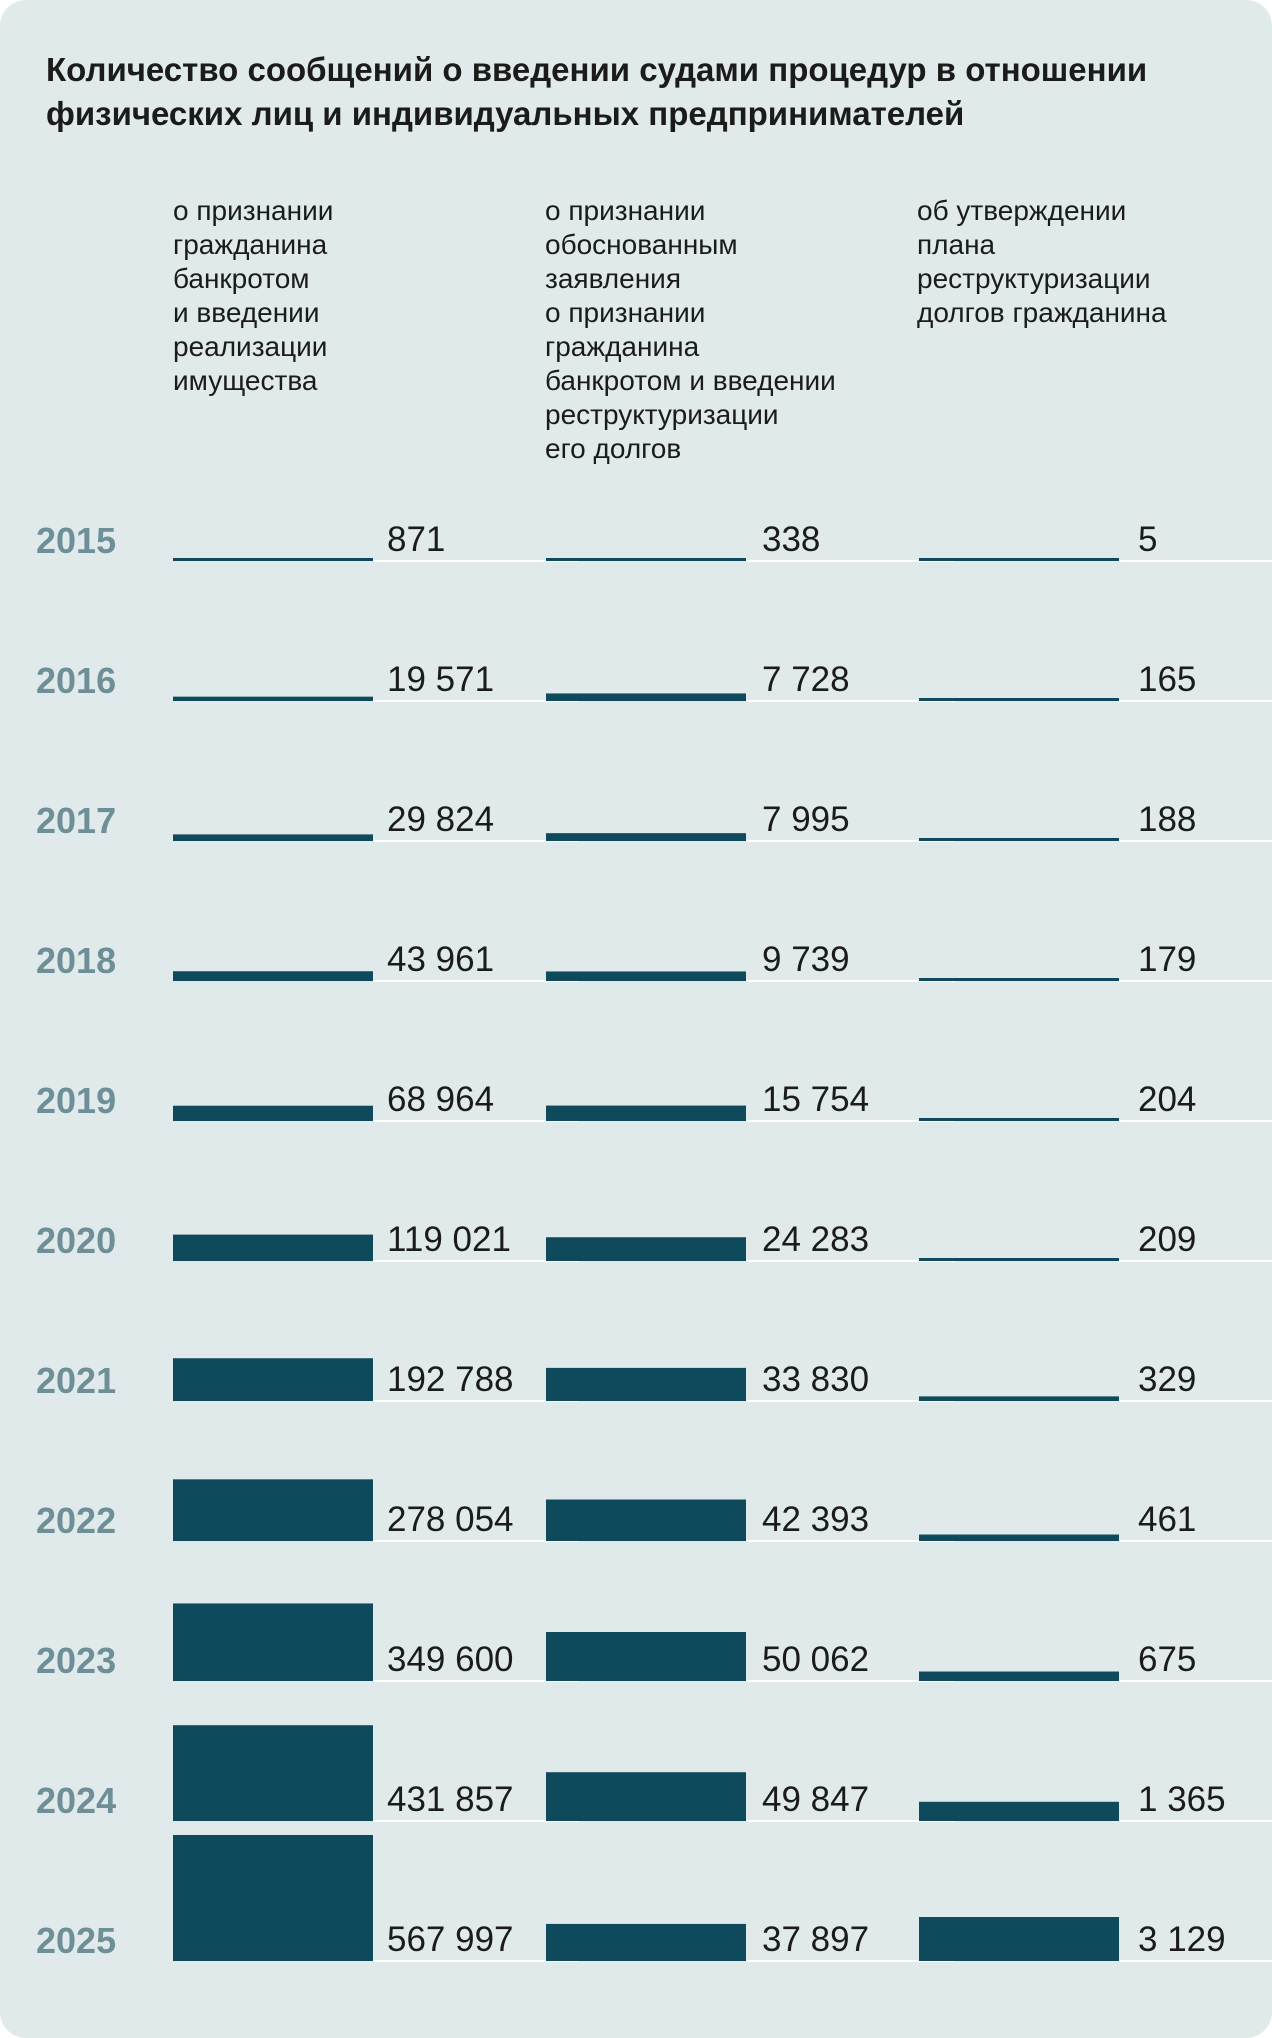  What do you see at coordinates (646, 1113) in the screenshot?
I see `bar-s2-2019` at bounding box center [646, 1113].